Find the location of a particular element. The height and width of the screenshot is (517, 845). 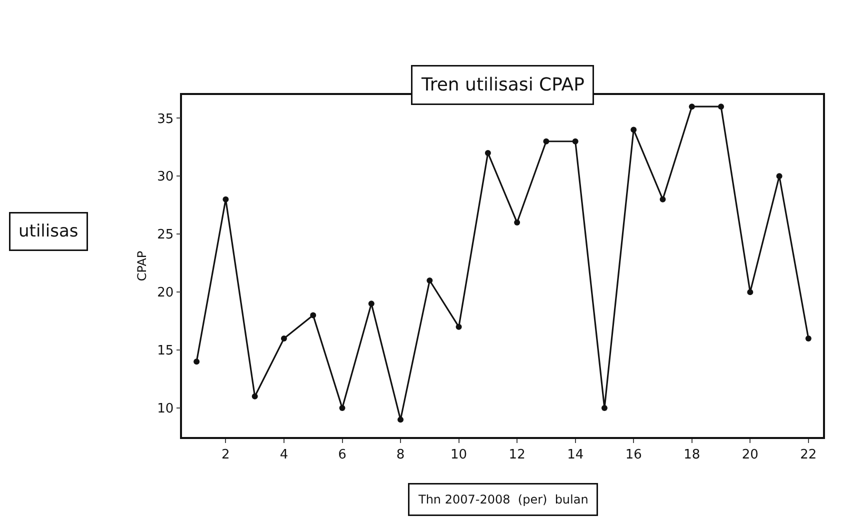

y-tick-label: 25 is located at coordinates (165, 235).